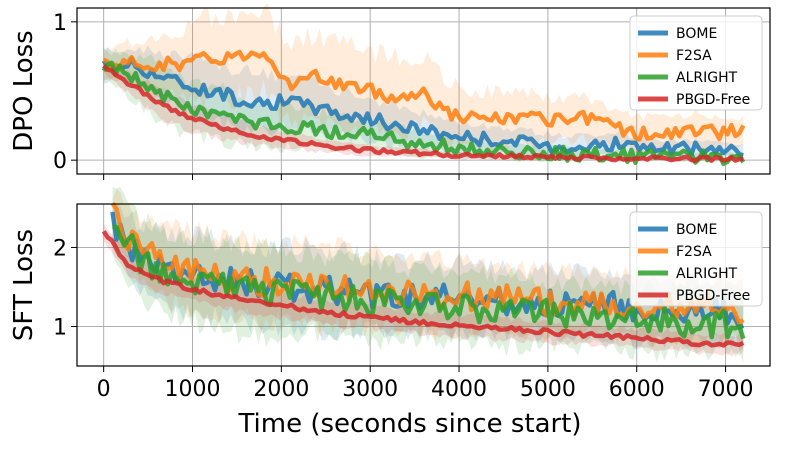 Image resolution: width=797 pixels, height=449 pixels. Describe the element at coordinates (193, 389) in the screenshot. I see `x-tick-label: 1000` at that location.